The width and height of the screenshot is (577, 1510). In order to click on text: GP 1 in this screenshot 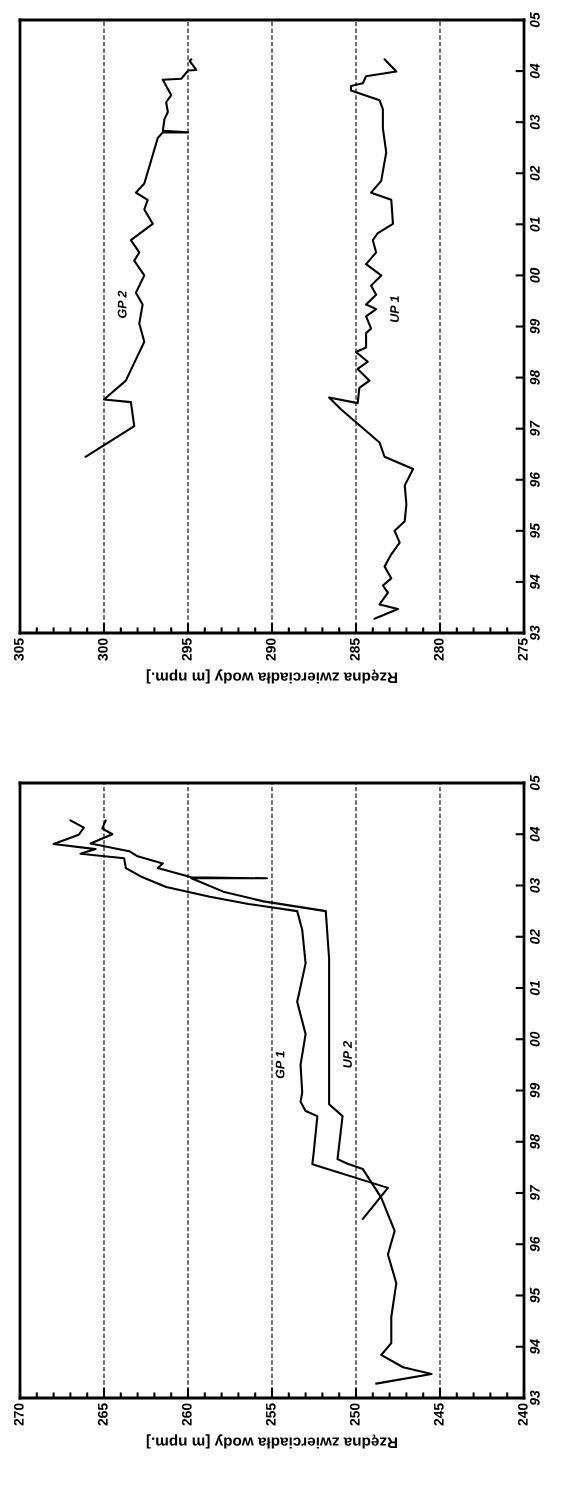, I will do `click(280, 1065)`.